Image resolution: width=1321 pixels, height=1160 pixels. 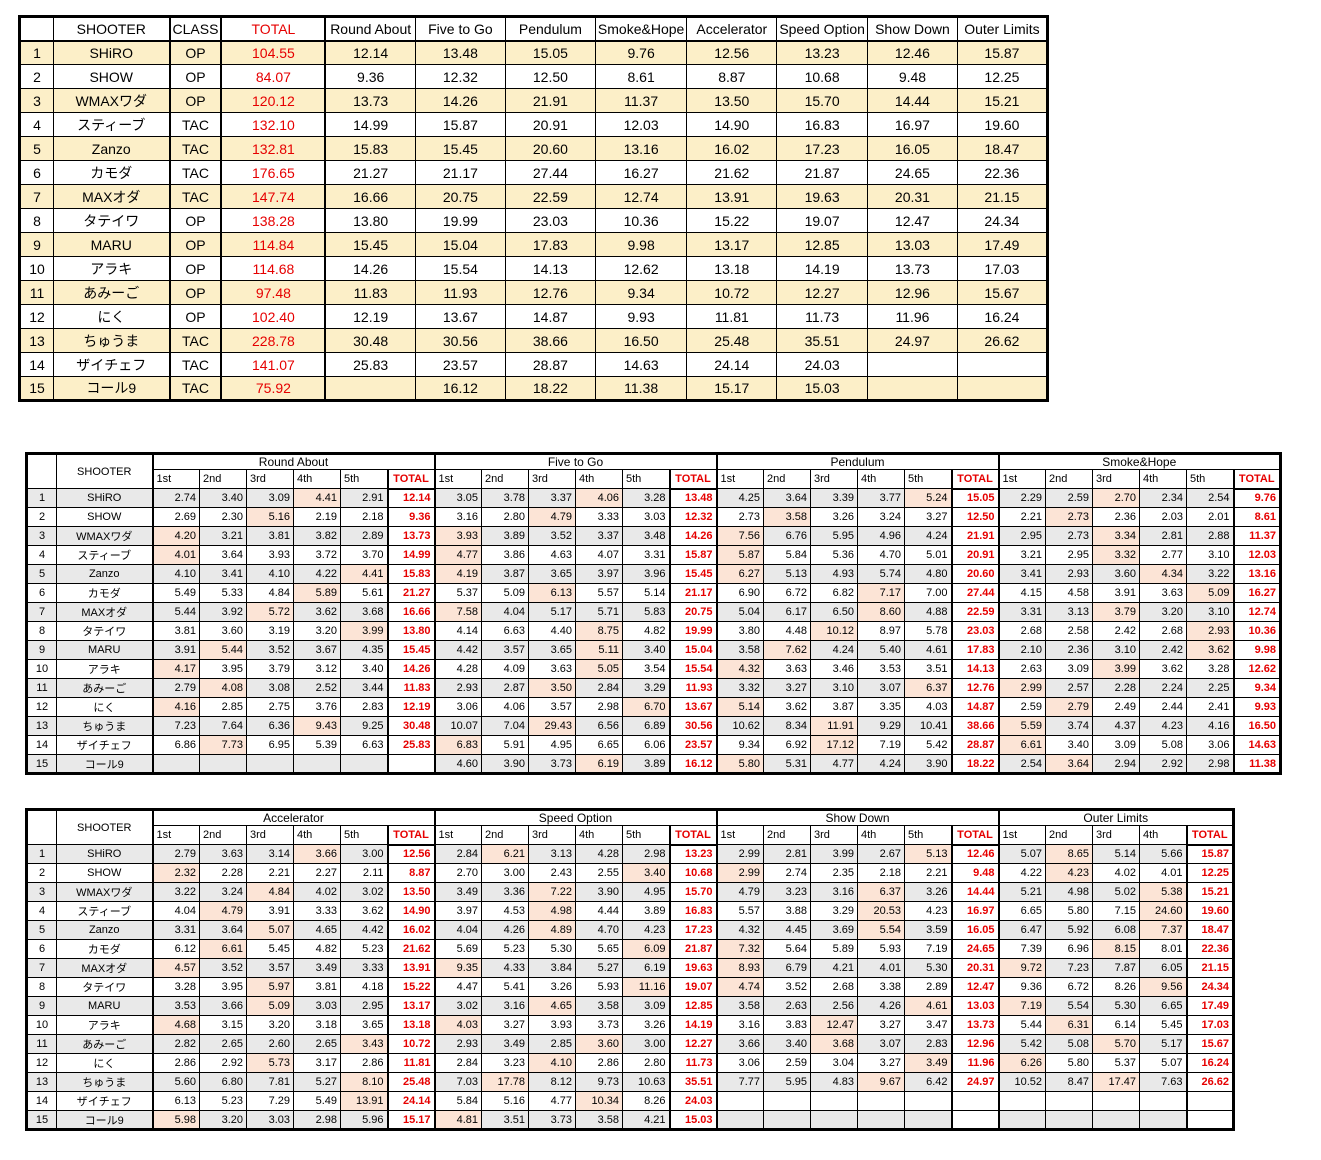 I want to click on stage-score-cell: 11.16, so click(x=646, y=987).